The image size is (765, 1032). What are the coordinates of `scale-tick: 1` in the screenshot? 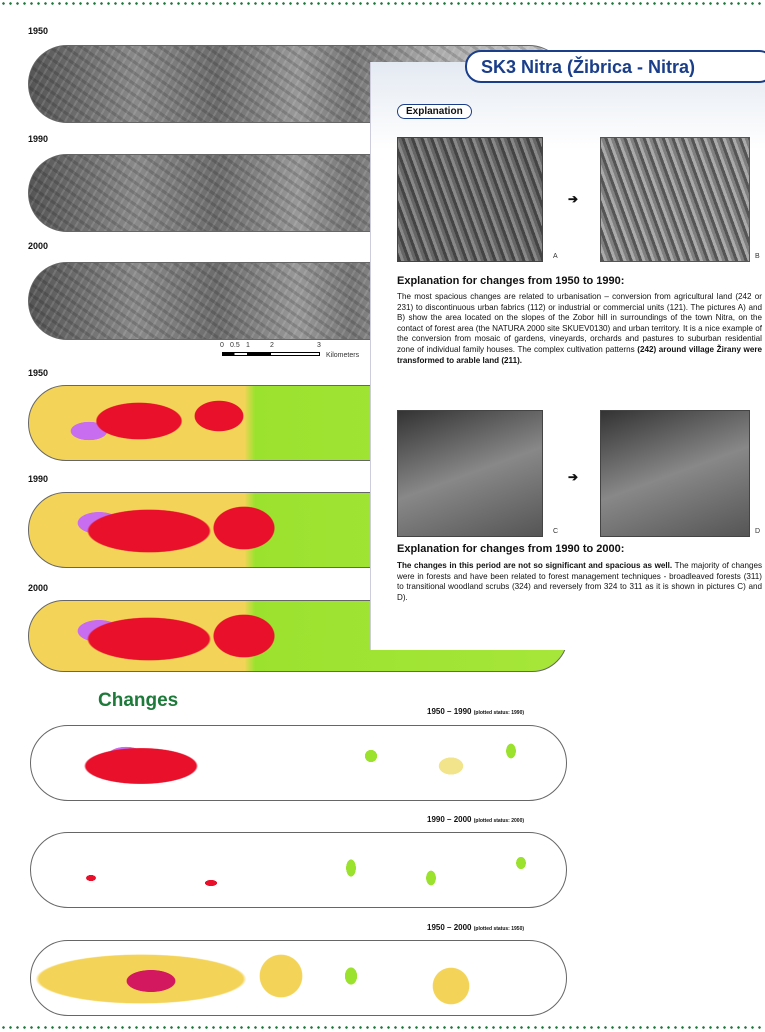 It's located at (248, 345).